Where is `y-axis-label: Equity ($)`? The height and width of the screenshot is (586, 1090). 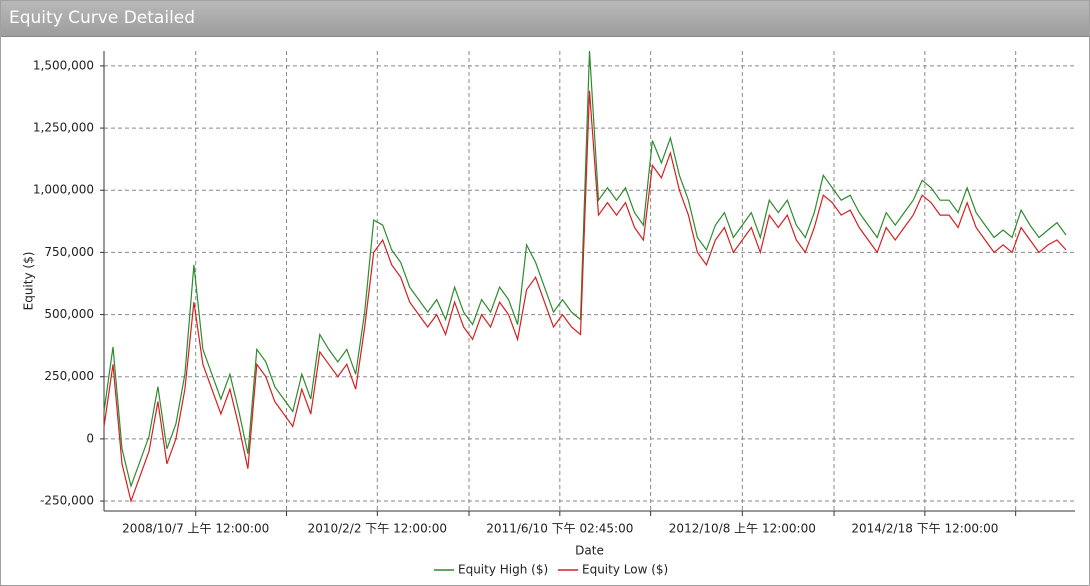 y-axis-label: Equity ($) is located at coordinates (29, 281).